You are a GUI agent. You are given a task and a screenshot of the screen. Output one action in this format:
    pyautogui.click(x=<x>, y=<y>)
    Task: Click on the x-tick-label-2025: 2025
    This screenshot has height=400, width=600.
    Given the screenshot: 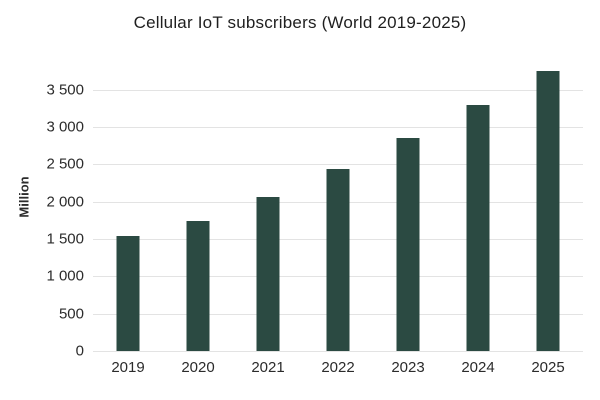 What is the action you would take?
    pyautogui.click(x=548, y=367)
    